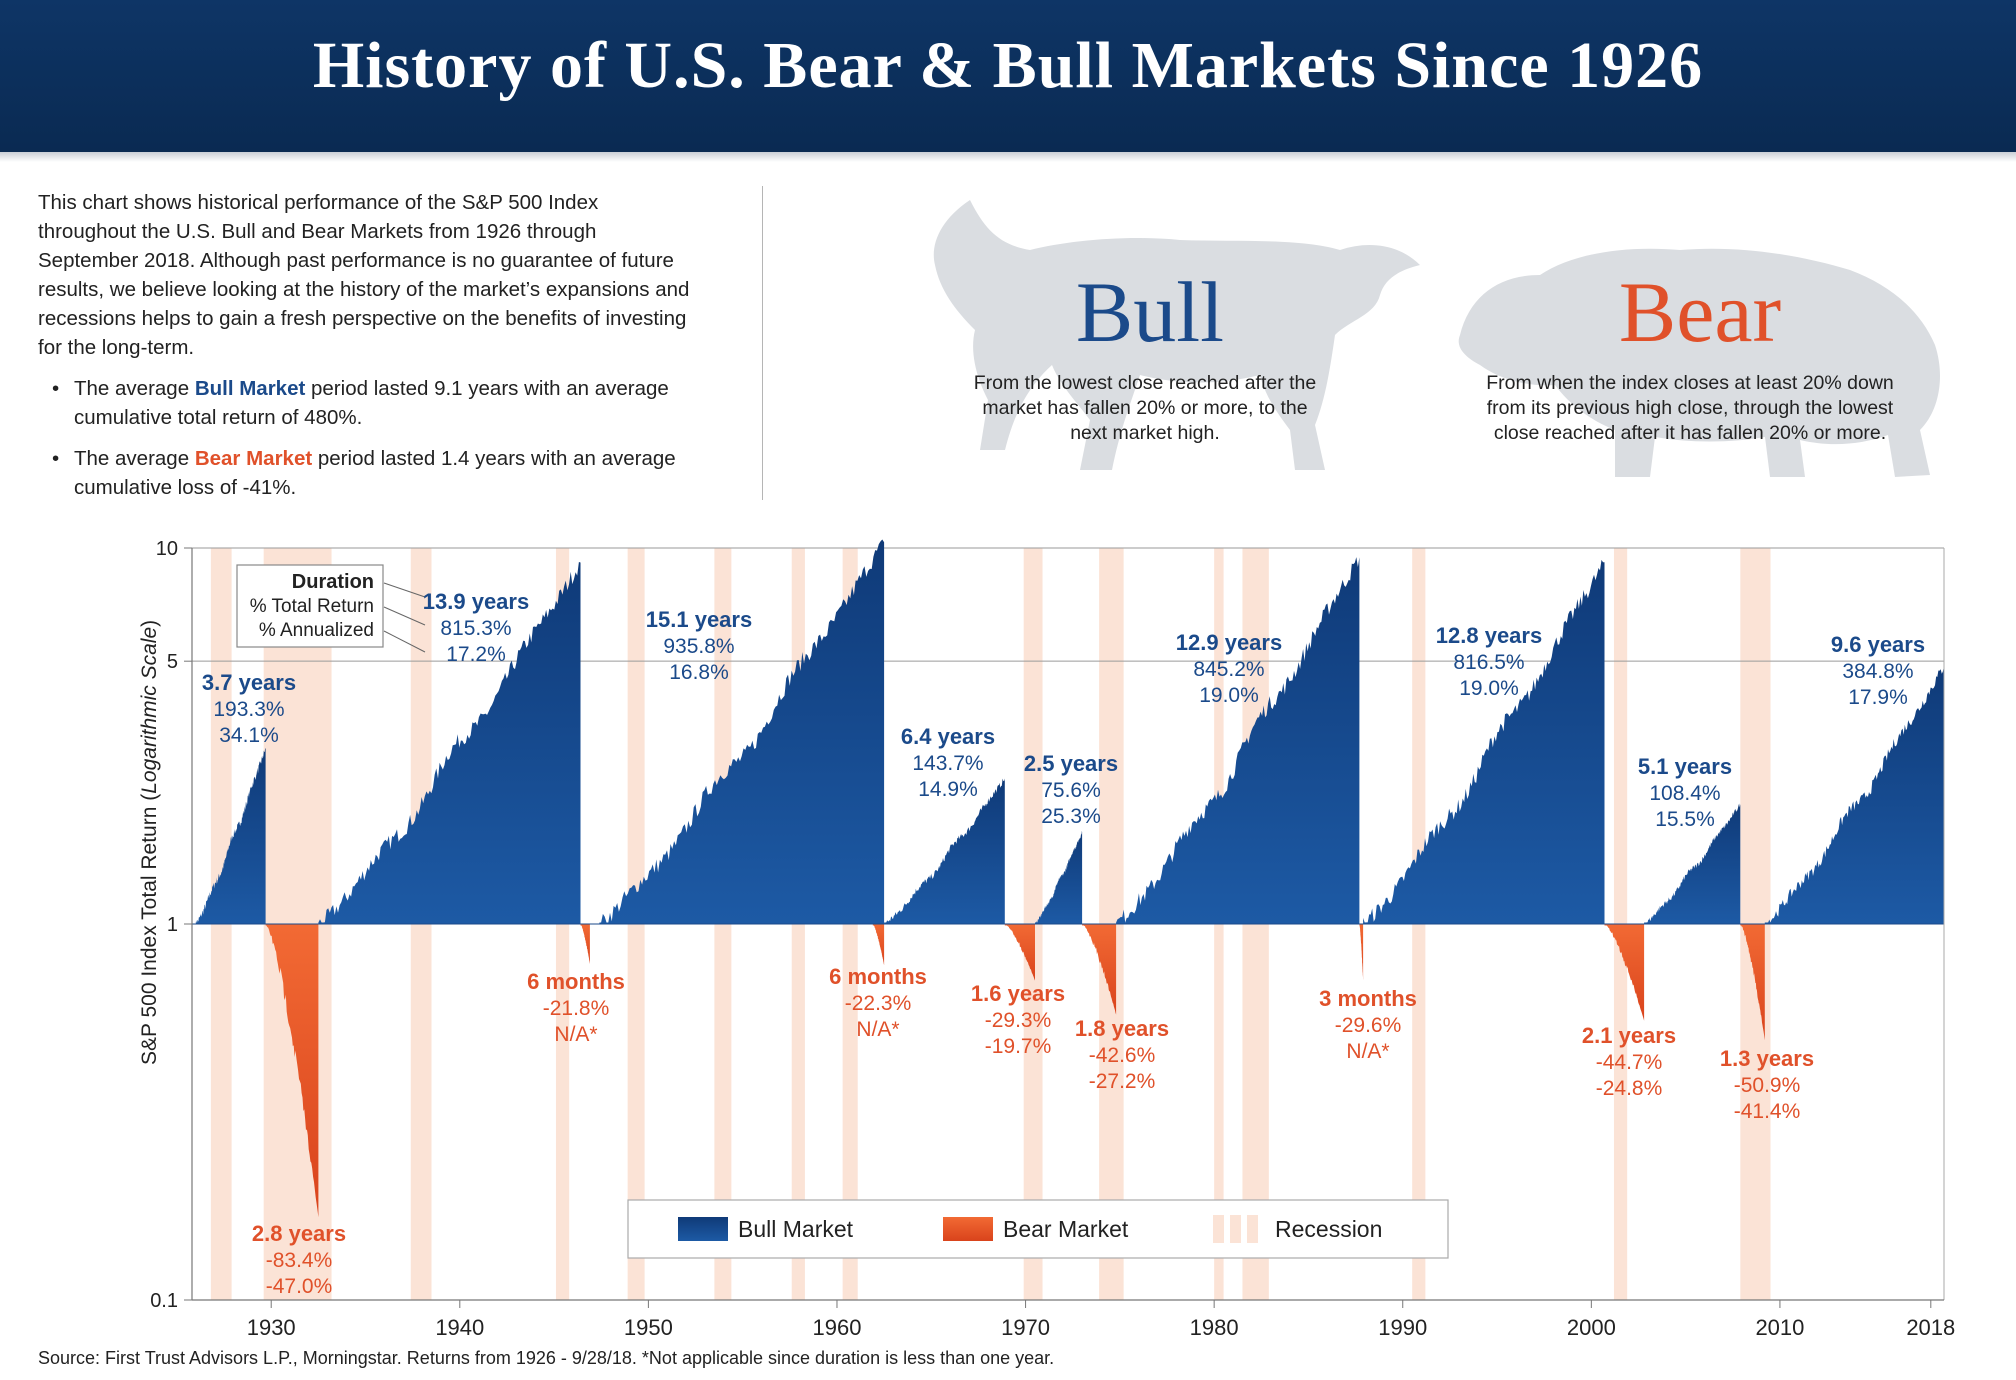  I want to click on bull-annualized-label: 17.9%, so click(1878, 697).